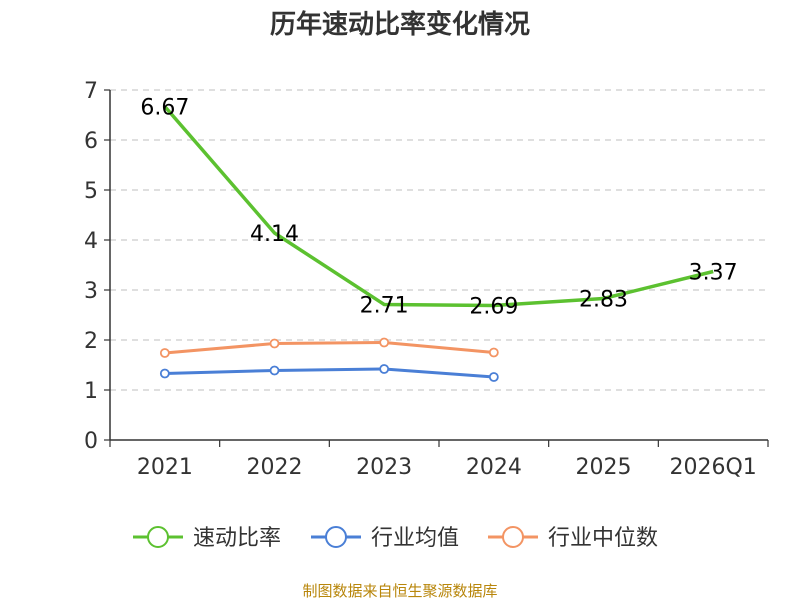 Image resolution: width=800 pixels, height=600 pixels. I want to click on data-label: 2.71, so click(384, 306).